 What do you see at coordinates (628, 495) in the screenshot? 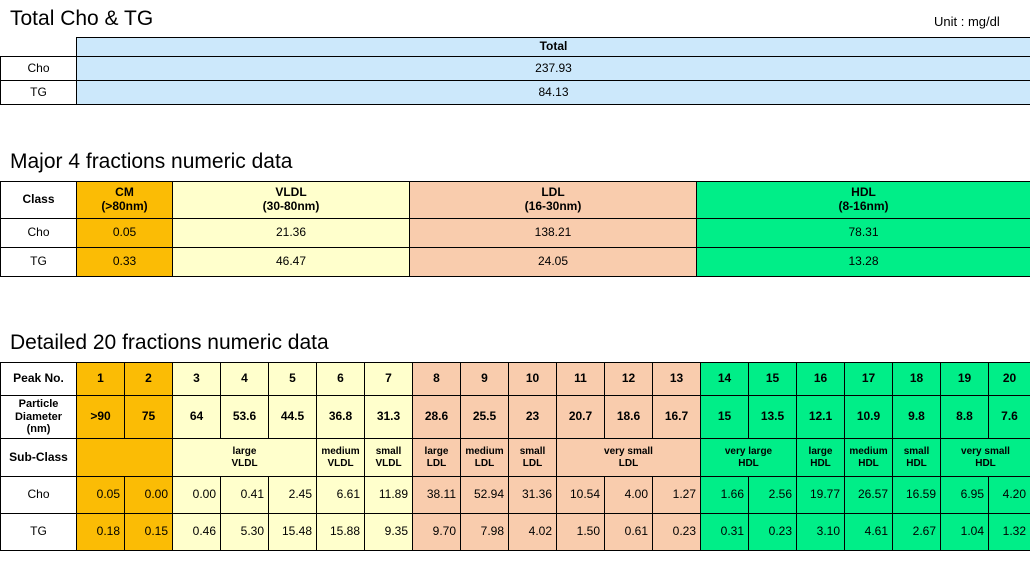
I see `detailed-value-cell: 4.00` at bounding box center [628, 495].